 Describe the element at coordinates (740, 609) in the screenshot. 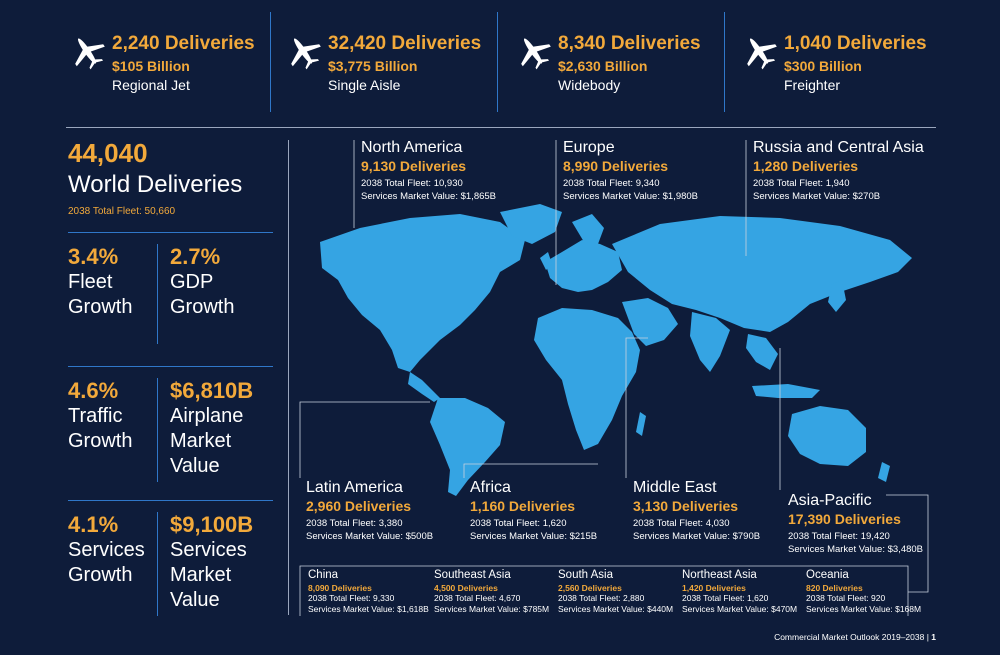

I see `subregion-services: Services Market Value: $470M` at that location.